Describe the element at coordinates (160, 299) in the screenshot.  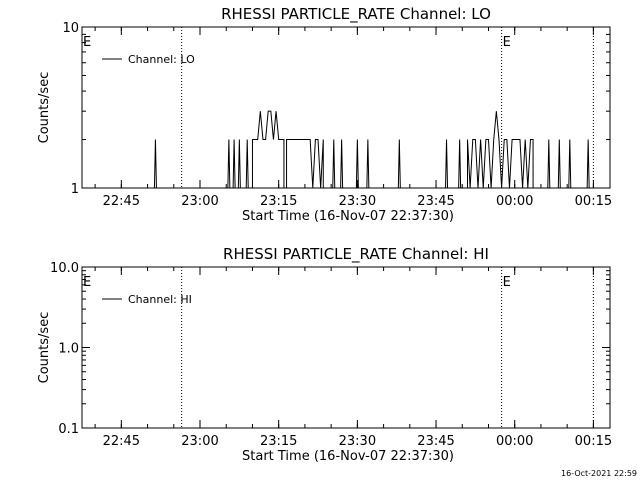
I see `legend-entry: Channel: HI` at that location.